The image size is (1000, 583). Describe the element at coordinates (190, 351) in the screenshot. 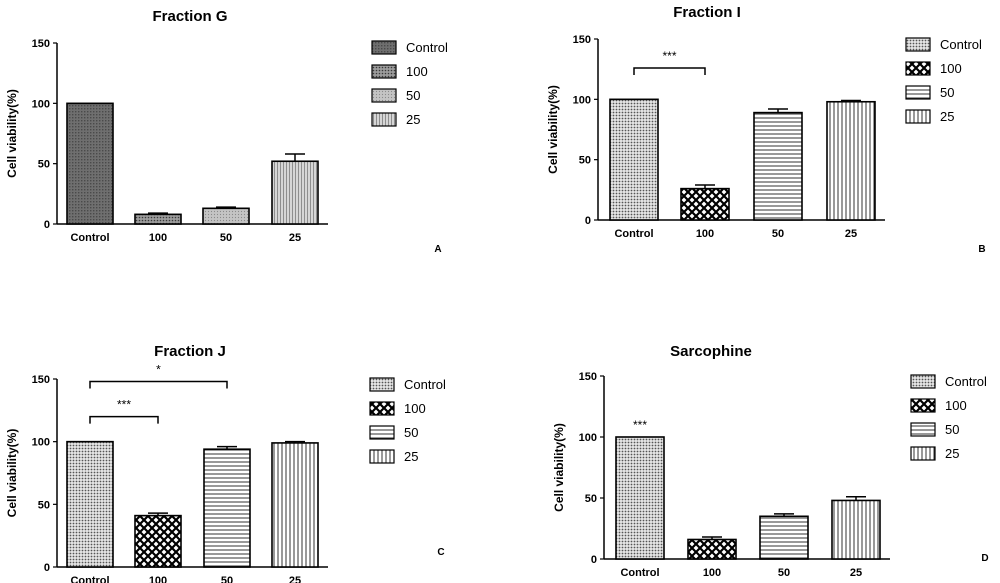

I see `chart-title: Fraction J` at that location.